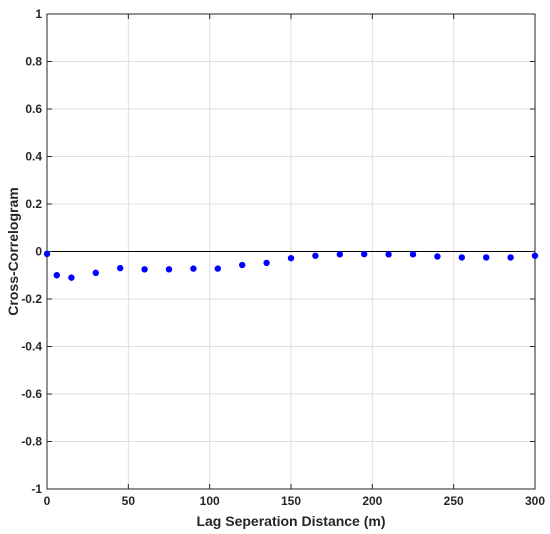 The width and height of the screenshot is (550, 534). Describe the element at coordinates (33, 109) in the screenshot. I see `y-tick-label: 0.6` at that location.